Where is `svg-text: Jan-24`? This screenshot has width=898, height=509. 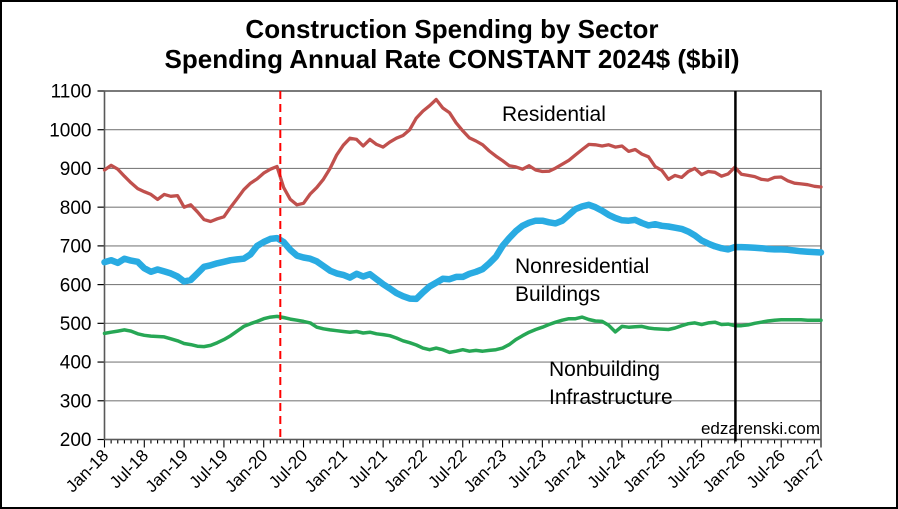
svg-text: Jan-24 is located at coordinates (565, 471).